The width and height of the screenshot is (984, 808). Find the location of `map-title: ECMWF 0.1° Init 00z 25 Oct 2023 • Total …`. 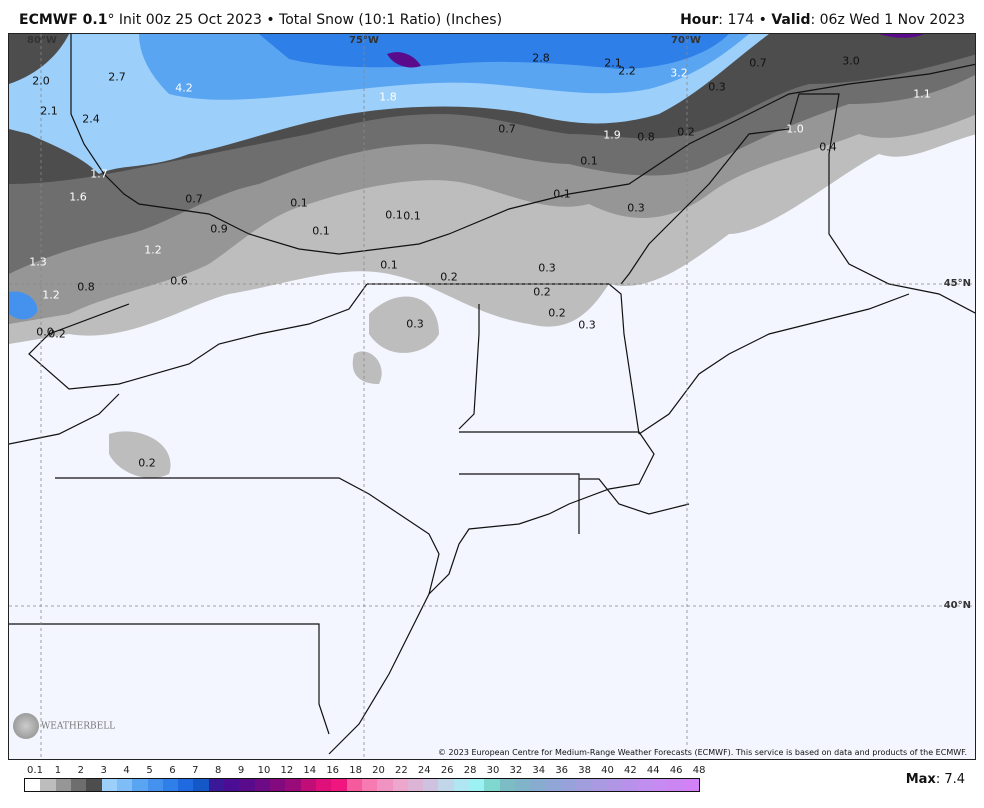

map-title: ECMWF 0.1° Init 00z 25 Oct 2023 • Total … is located at coordinates (260, 20).